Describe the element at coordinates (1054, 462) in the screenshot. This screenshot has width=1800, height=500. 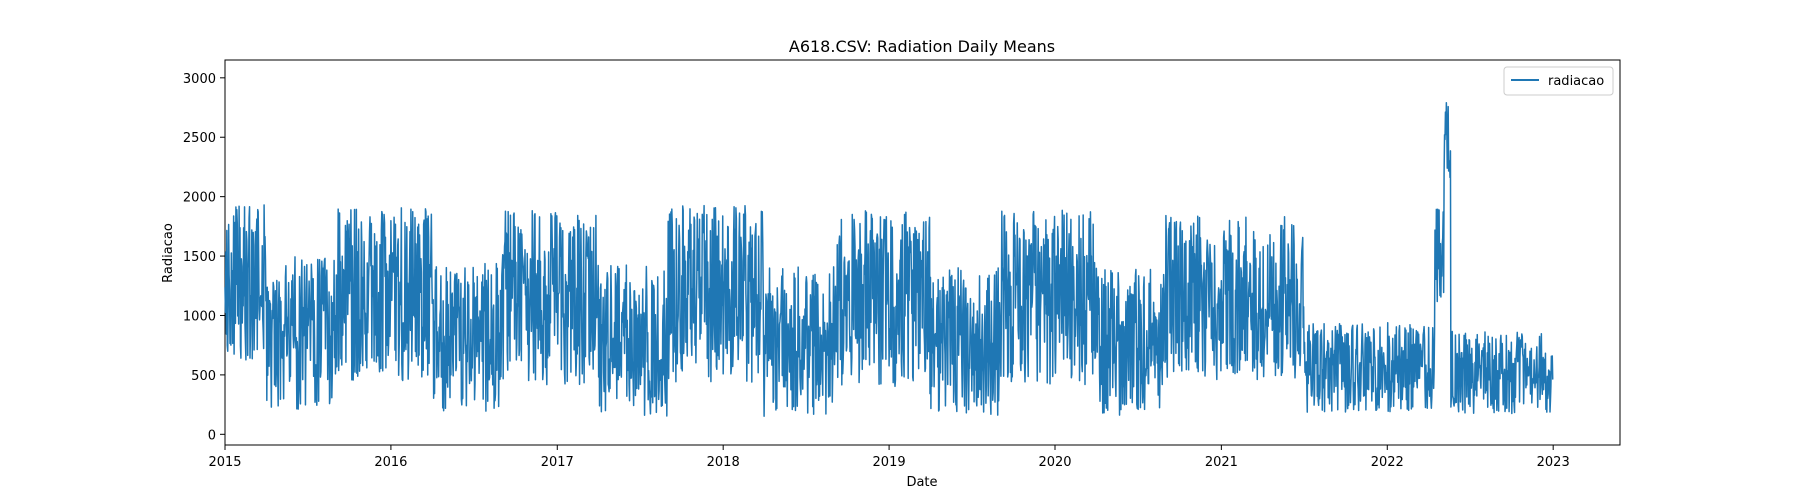
I see `x-tick-label: 2020` at that location.